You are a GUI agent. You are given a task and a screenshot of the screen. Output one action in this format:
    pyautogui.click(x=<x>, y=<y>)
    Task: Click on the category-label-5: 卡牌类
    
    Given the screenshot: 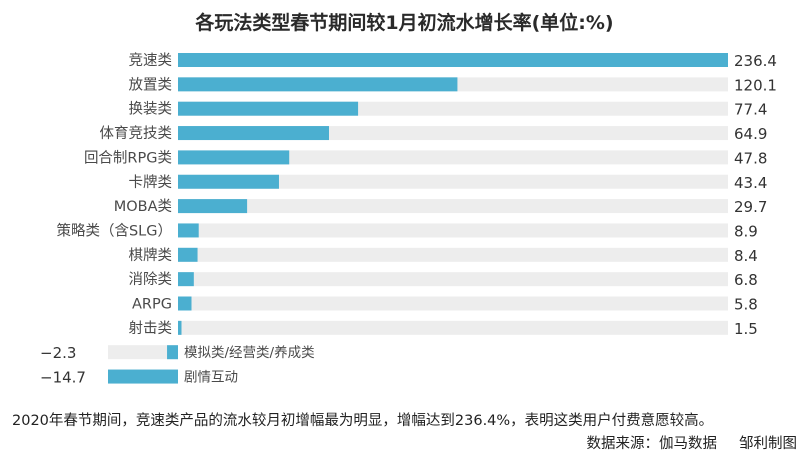 What is the action you would take?
    pyautogui.click(x=151, y=182)
    